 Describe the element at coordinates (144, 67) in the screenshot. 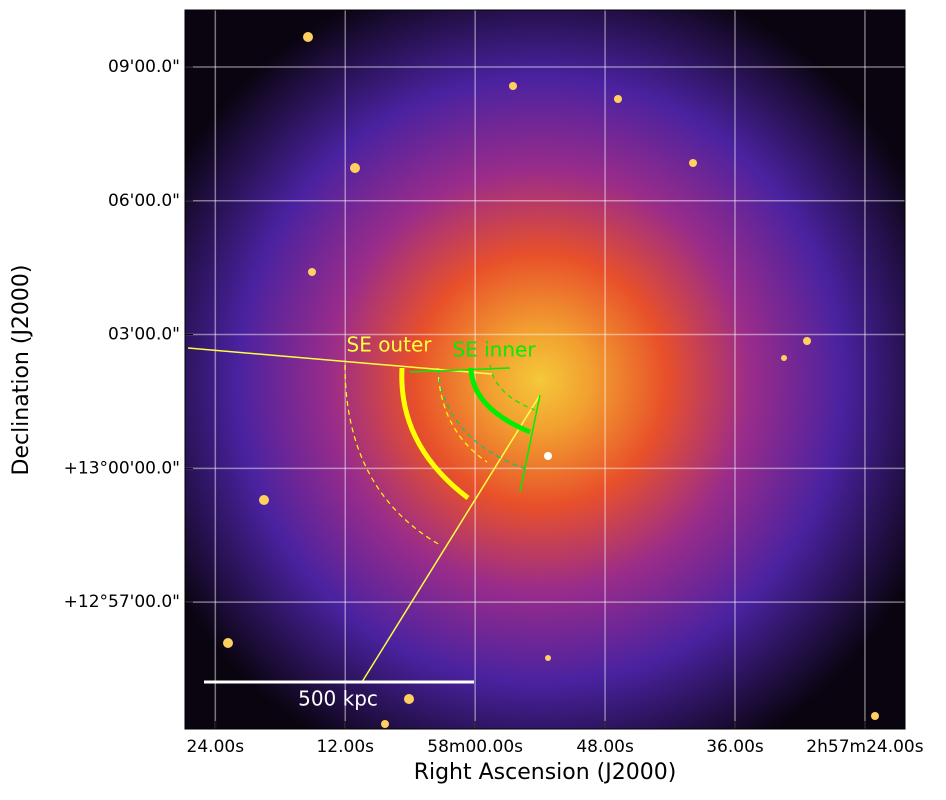

I see `y-tick-label: 09'00.0"` at that location.